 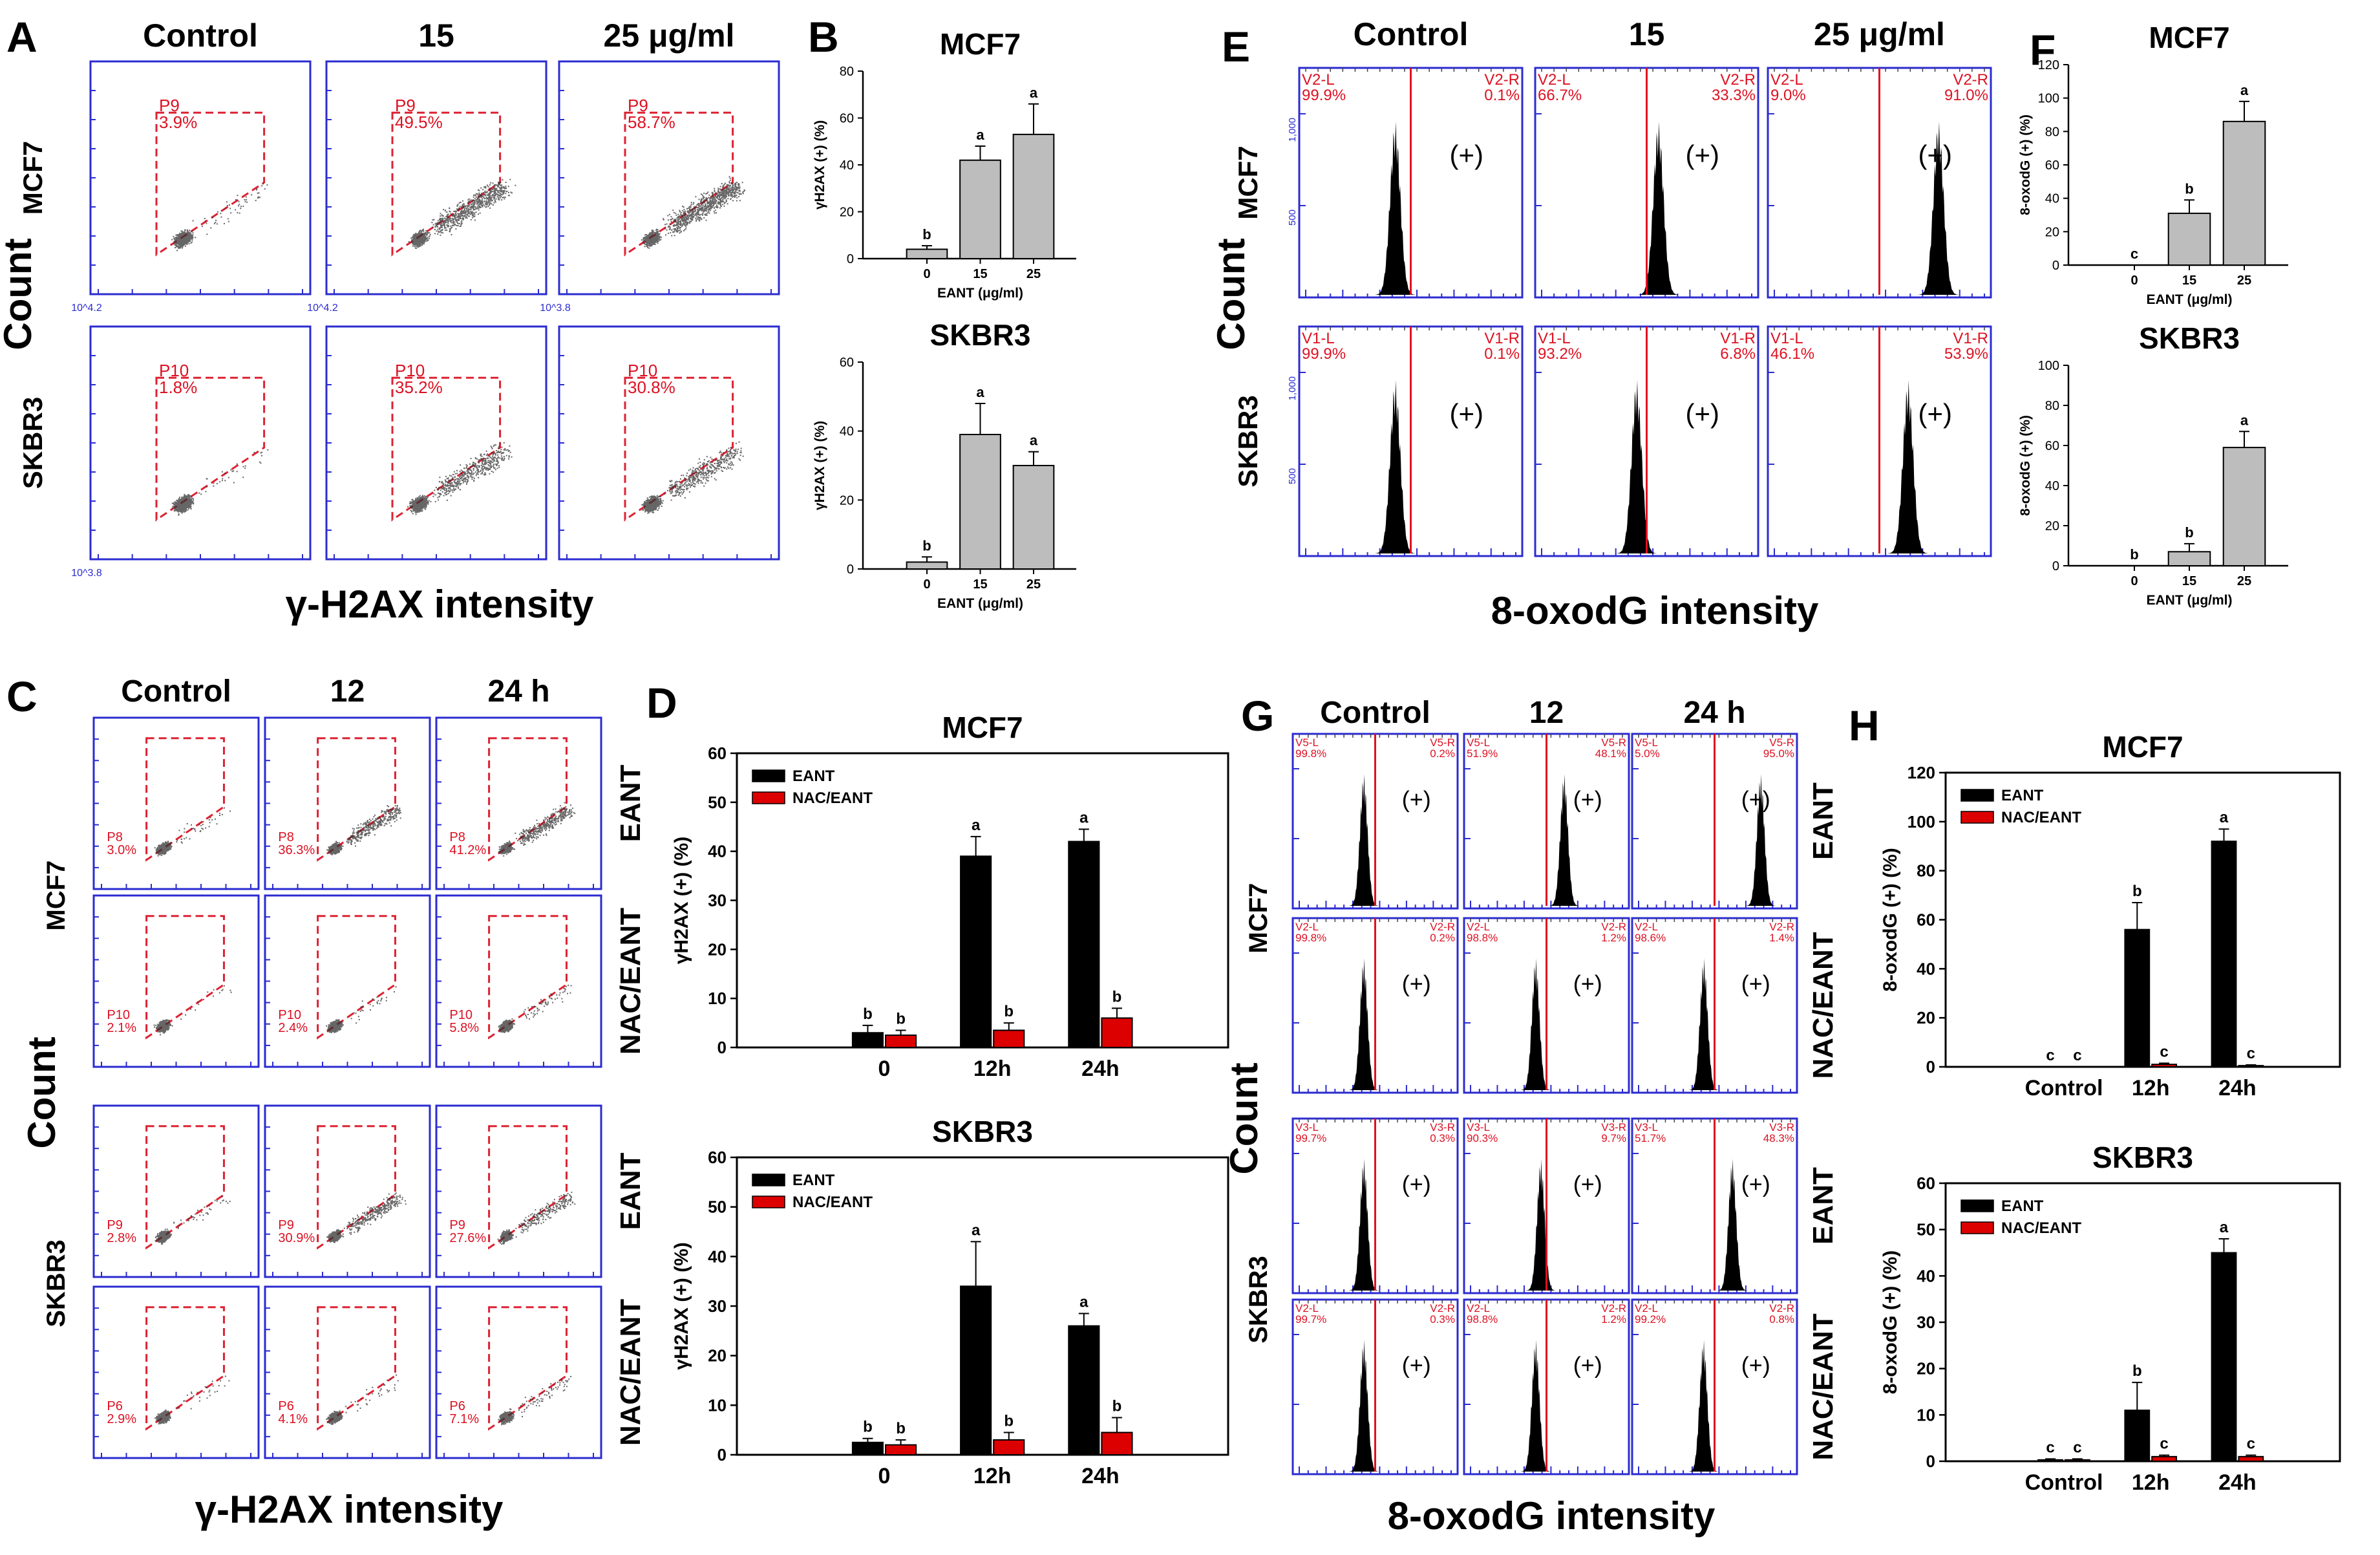 I want to click on gate-name: P6, so click(x=285, y=1406).